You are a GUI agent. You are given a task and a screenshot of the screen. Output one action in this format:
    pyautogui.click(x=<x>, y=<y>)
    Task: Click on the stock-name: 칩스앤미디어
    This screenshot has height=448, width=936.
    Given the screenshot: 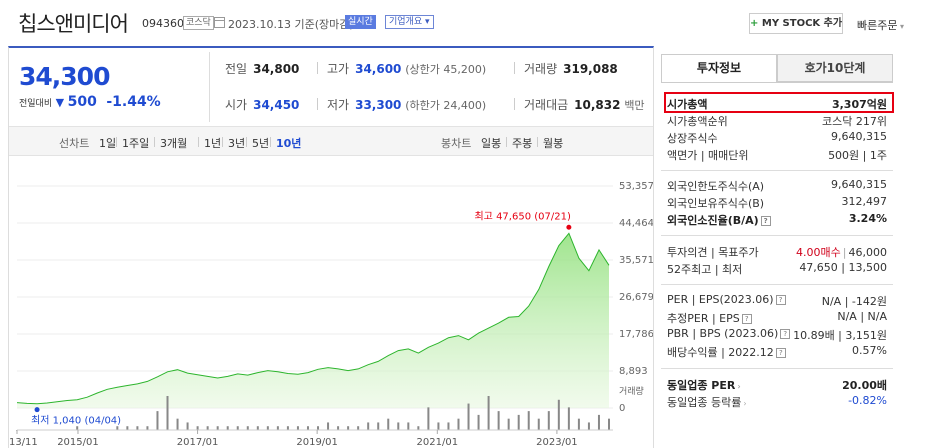 What is the action you would take?
    pyautogui.click(x=73, y=24)
    